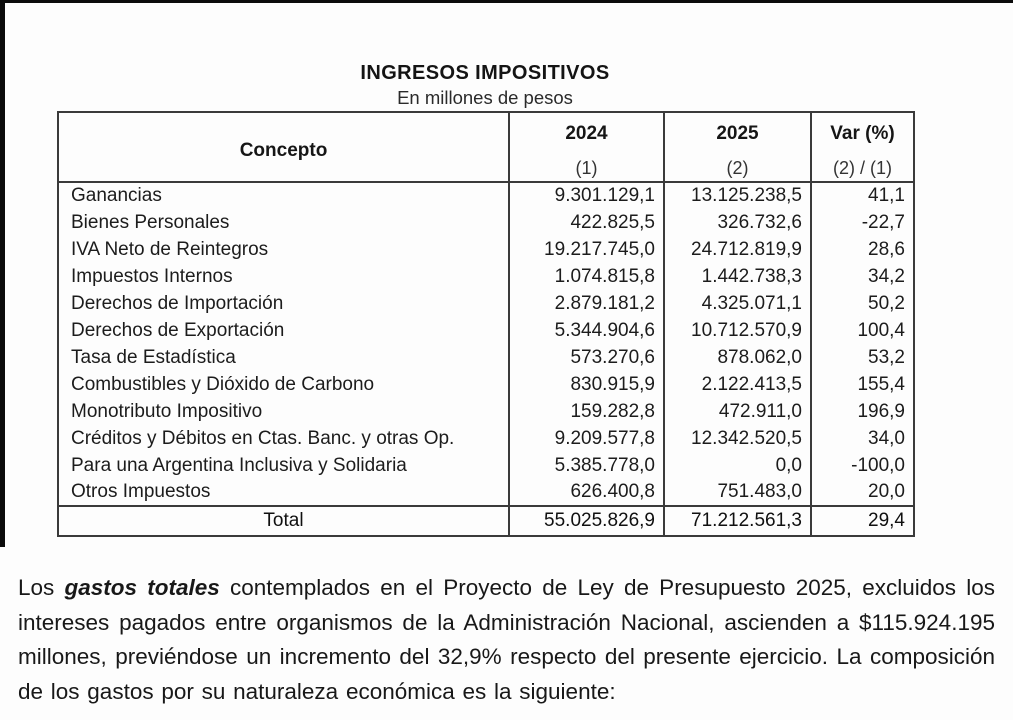 This screenshot has width=1013, height=720. What do you see at coordinates (586, 357) in the screenshot?
I see `row-value-2024: 573.270,6` at bounding box center [586, 357].